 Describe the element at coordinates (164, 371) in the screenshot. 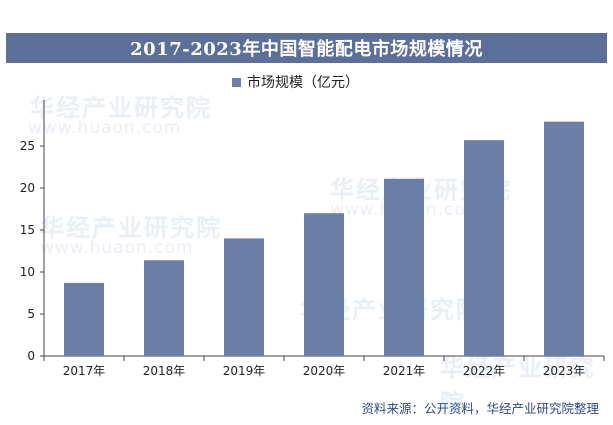

I see `x-tick-label: 2018年` at that location.